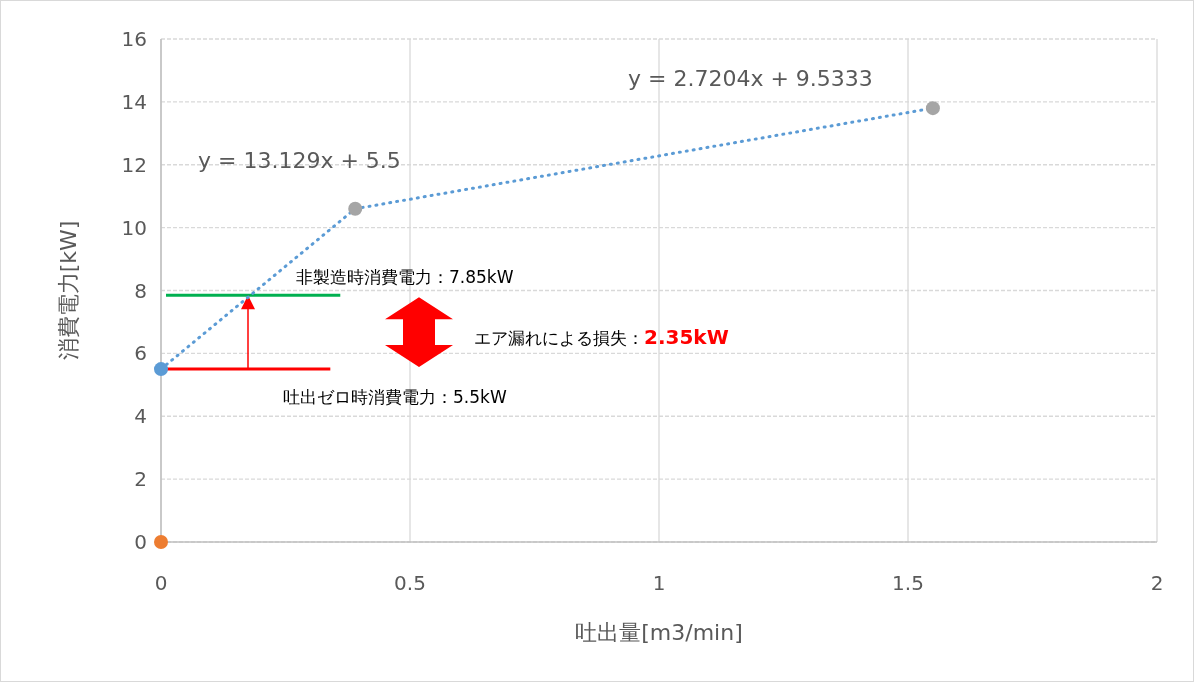 The height and width of the screenshot is (682, 1194). Describe the element at coordinates (140, 416) in the screenshot. I see `y-tick-label: 4` at that location.